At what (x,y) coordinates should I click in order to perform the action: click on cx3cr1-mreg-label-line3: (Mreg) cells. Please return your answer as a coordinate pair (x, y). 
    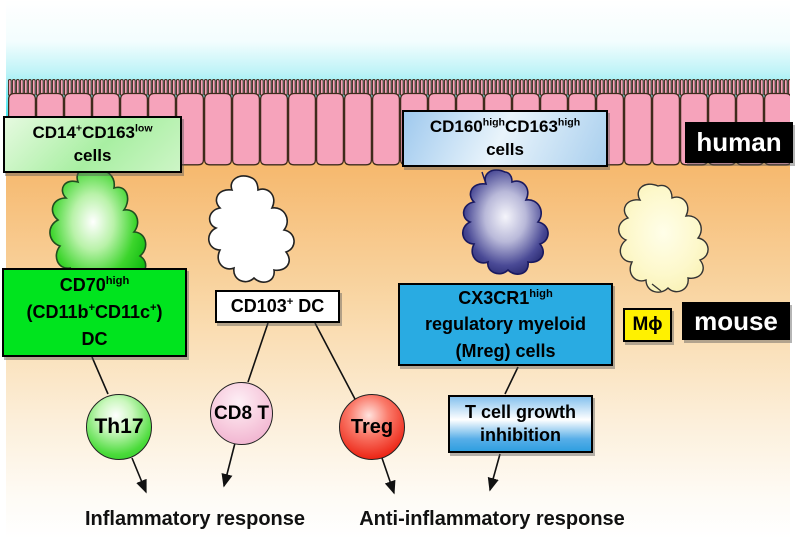
    Looking at the image, I should click on (505, 350).